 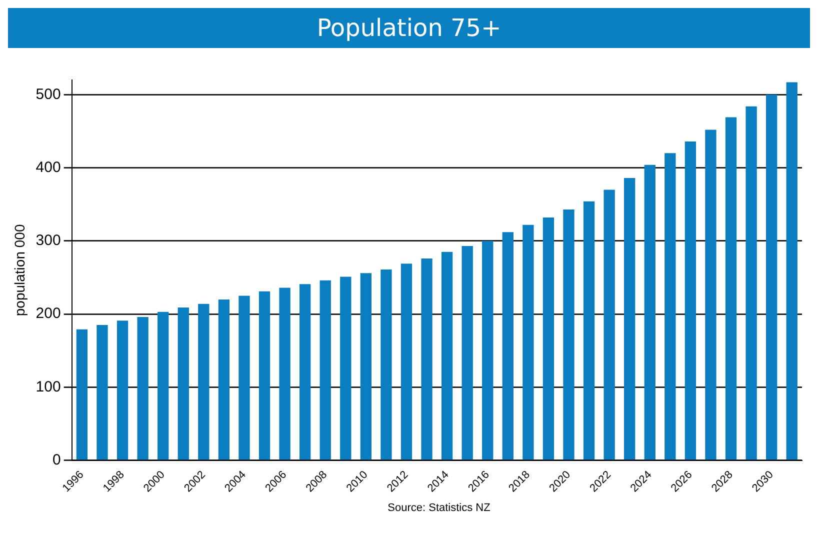 What do you see at coordinates (48, 241) in the screenshot?
I see `y-tick-label: 300` at bounding box center [48, 241].